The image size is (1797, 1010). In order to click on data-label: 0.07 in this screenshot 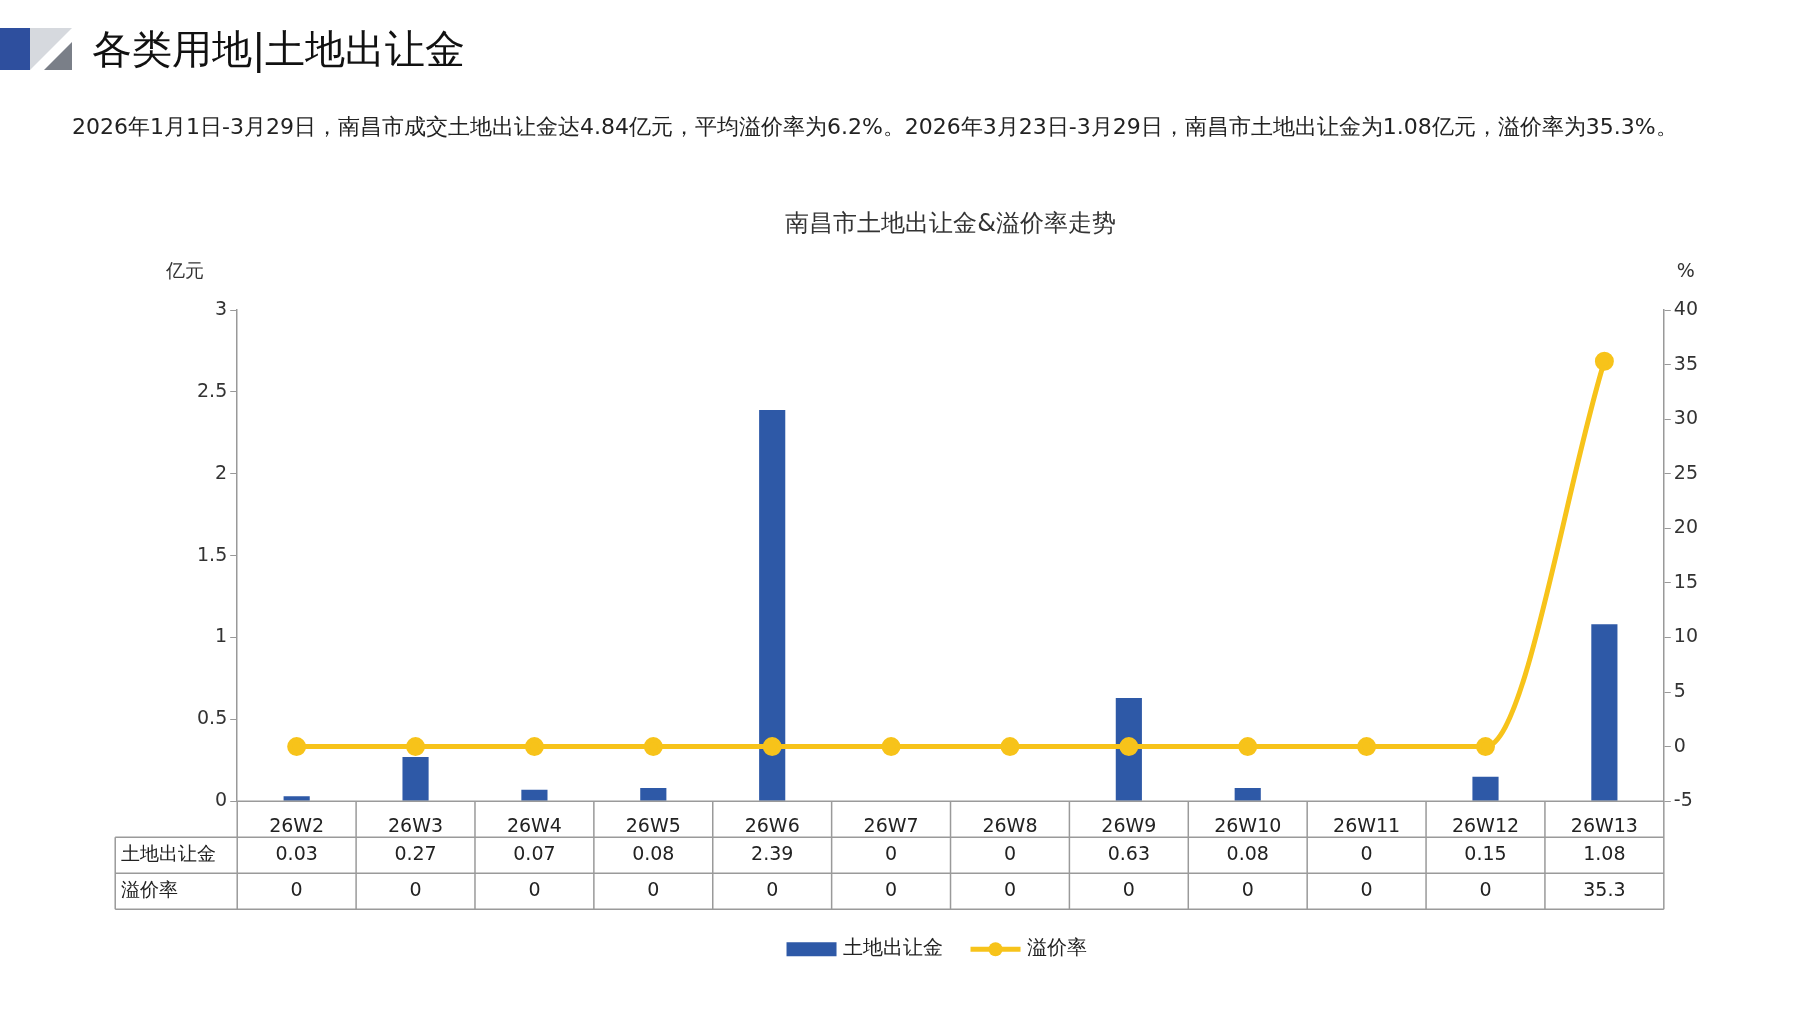, I will do `click(534, 853)`.